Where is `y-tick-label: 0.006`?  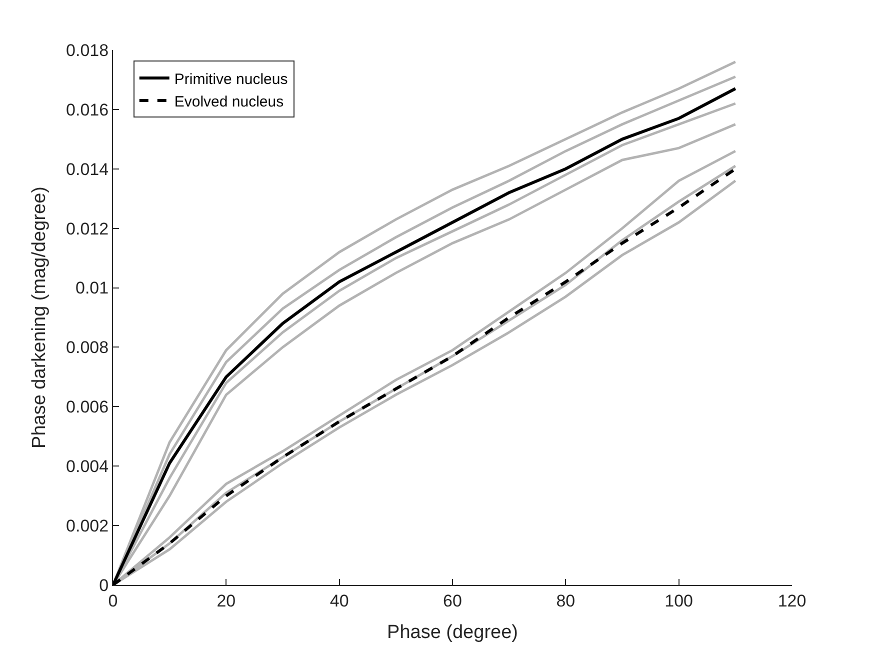 y-tick-label: 0.006 is located at coordinates (87, 407).